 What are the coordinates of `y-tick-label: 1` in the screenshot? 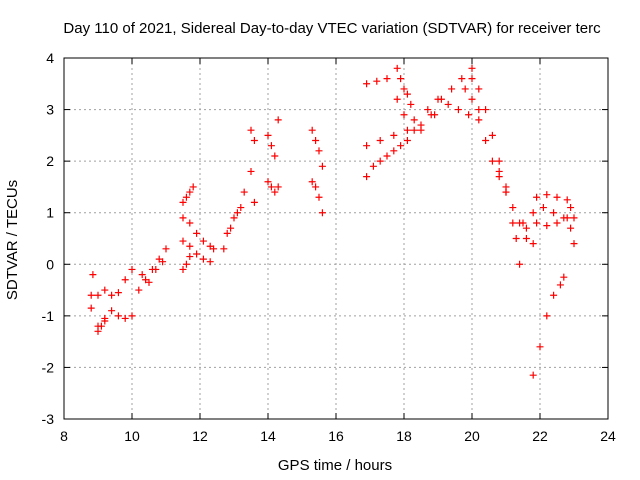 It's located at (50, 213).